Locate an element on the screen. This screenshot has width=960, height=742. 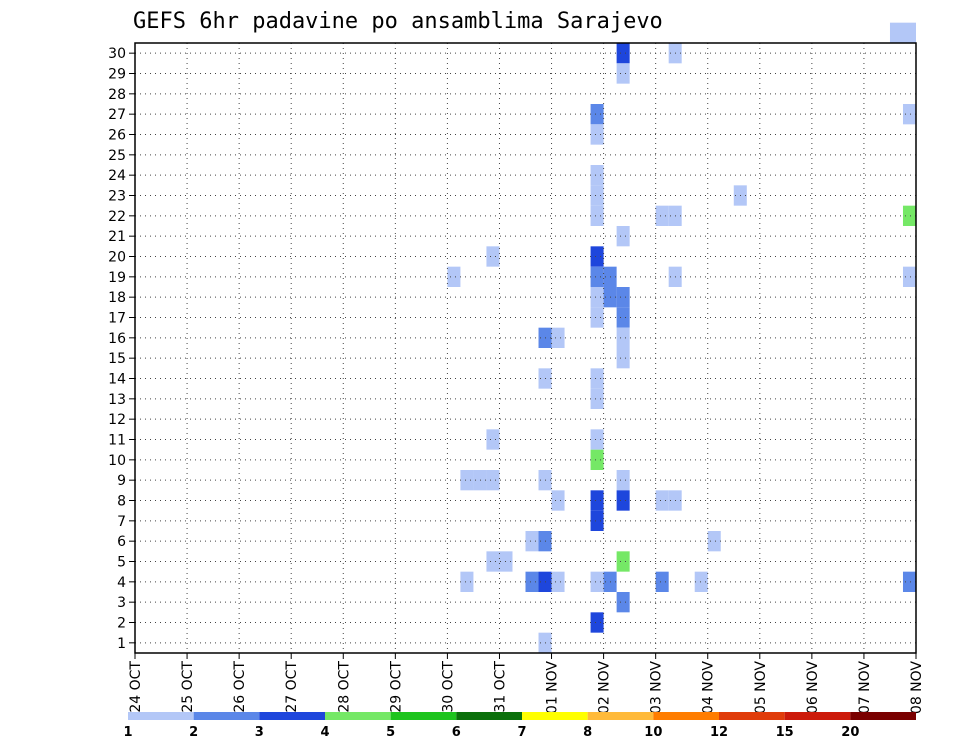
colorbar-label: 5 is located at coordinates (390, 732).